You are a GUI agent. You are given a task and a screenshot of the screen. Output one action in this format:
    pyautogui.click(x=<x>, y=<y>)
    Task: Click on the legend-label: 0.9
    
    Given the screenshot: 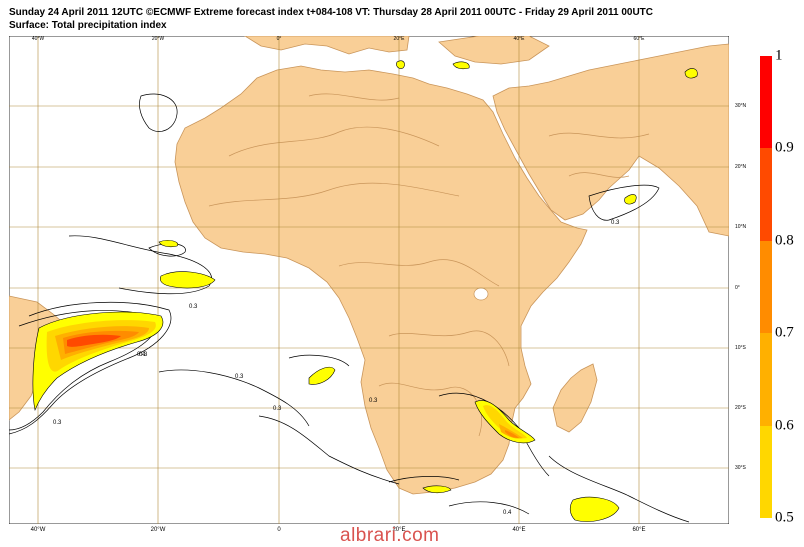 What is the action you would take?
    pyautogui.click(x=784, y=147)
    